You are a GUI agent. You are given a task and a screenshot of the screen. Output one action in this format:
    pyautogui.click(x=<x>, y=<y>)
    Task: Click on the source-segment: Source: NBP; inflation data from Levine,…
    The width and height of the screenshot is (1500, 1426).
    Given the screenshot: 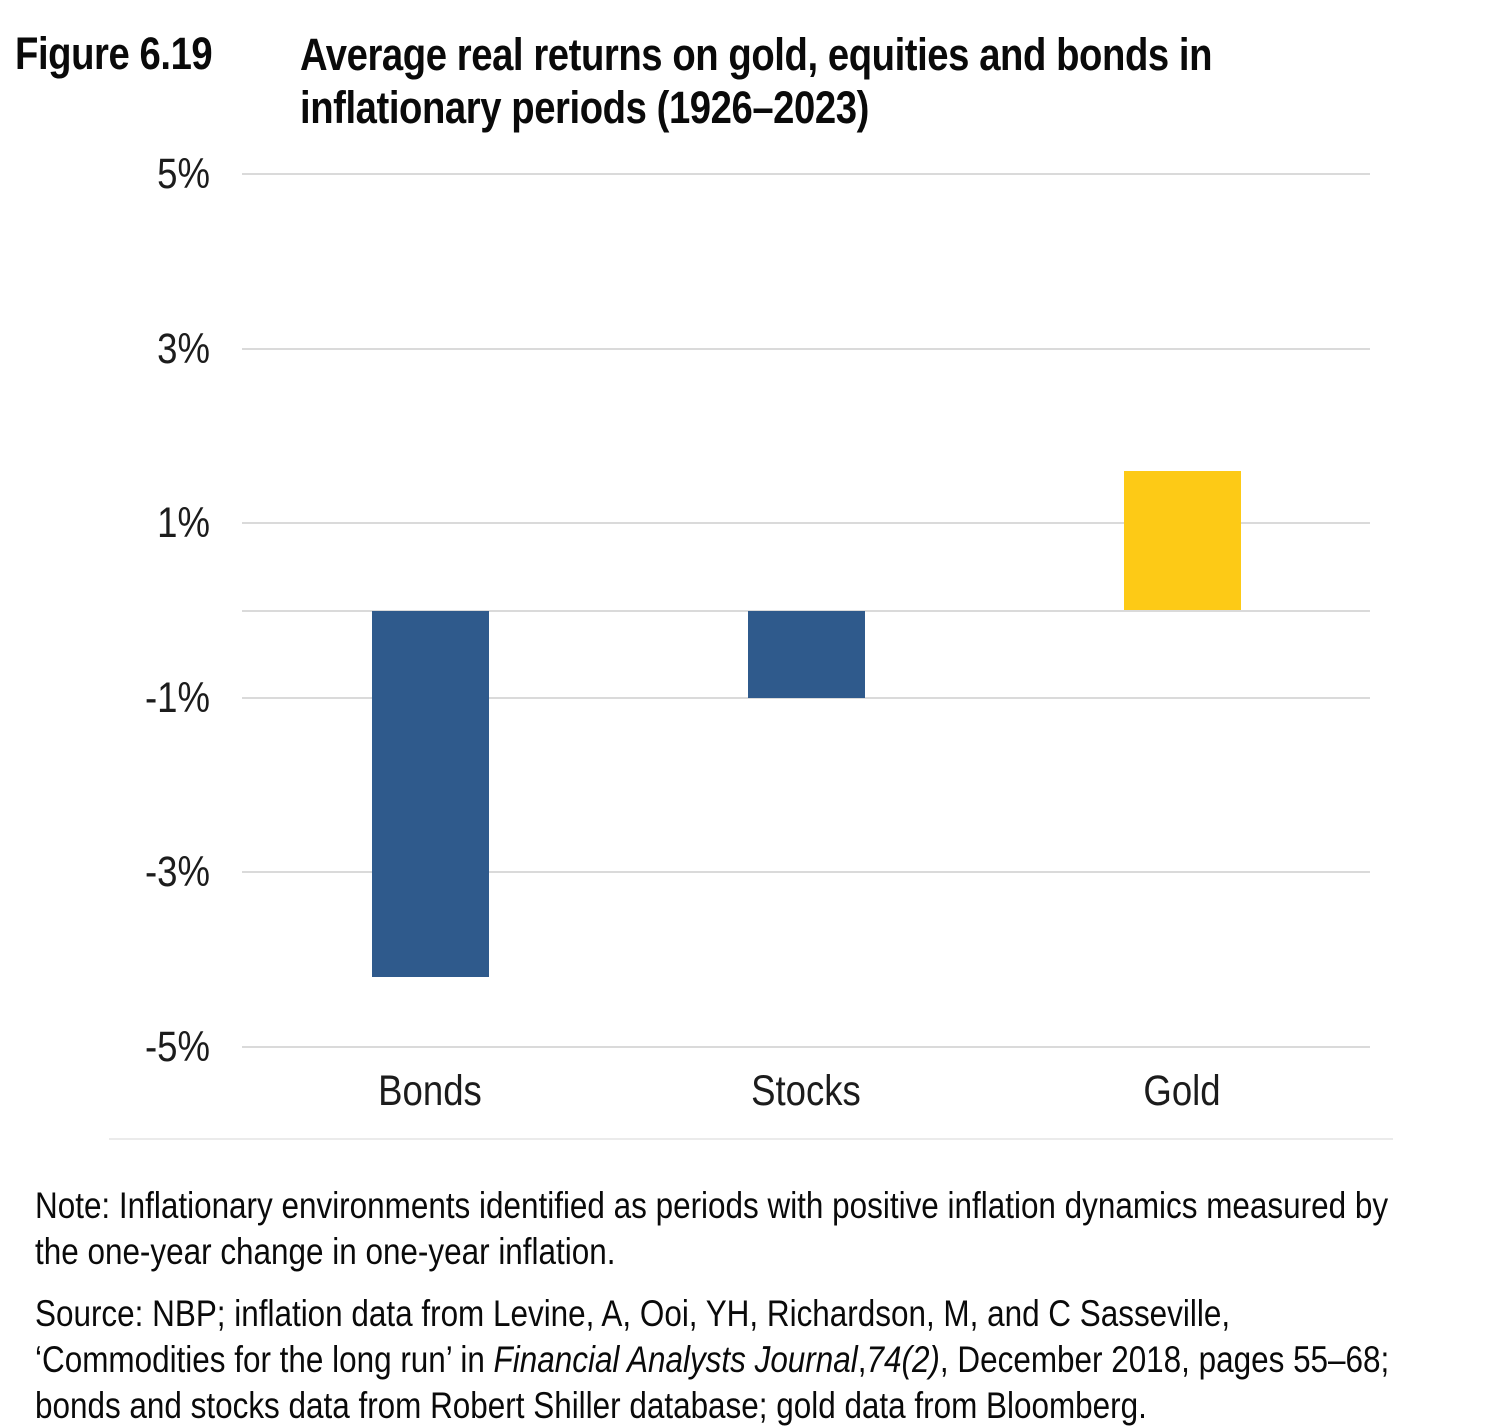 What is the action you would take?
    pyautogui.click(x=633, y=1313)
    